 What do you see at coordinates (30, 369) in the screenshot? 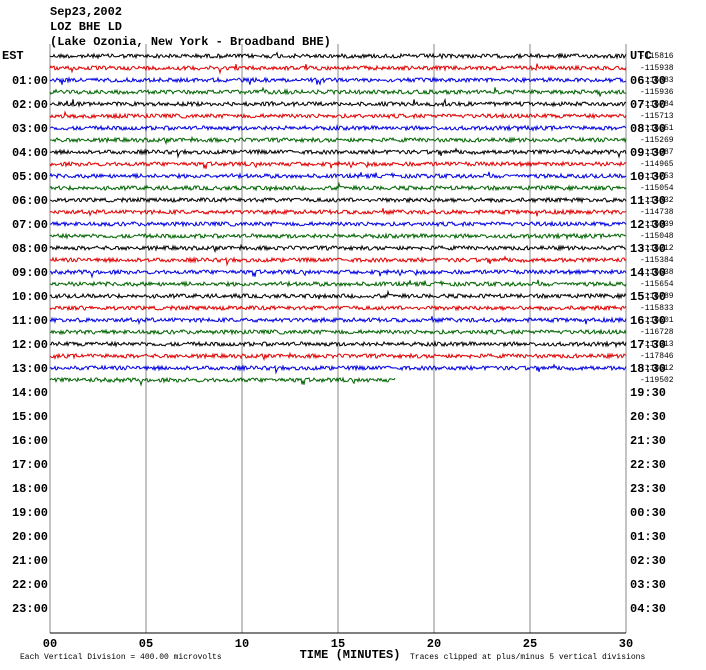
I see `left-hour-label: 13:00` at bounding box center [30, 369].